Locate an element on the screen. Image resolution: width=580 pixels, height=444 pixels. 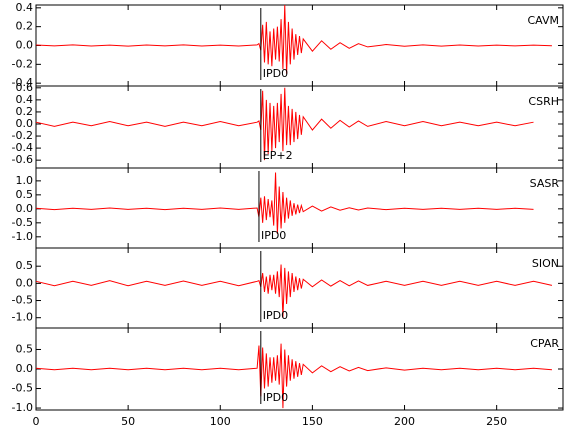
station-name: CSRH is located at coordinates (543, 101).